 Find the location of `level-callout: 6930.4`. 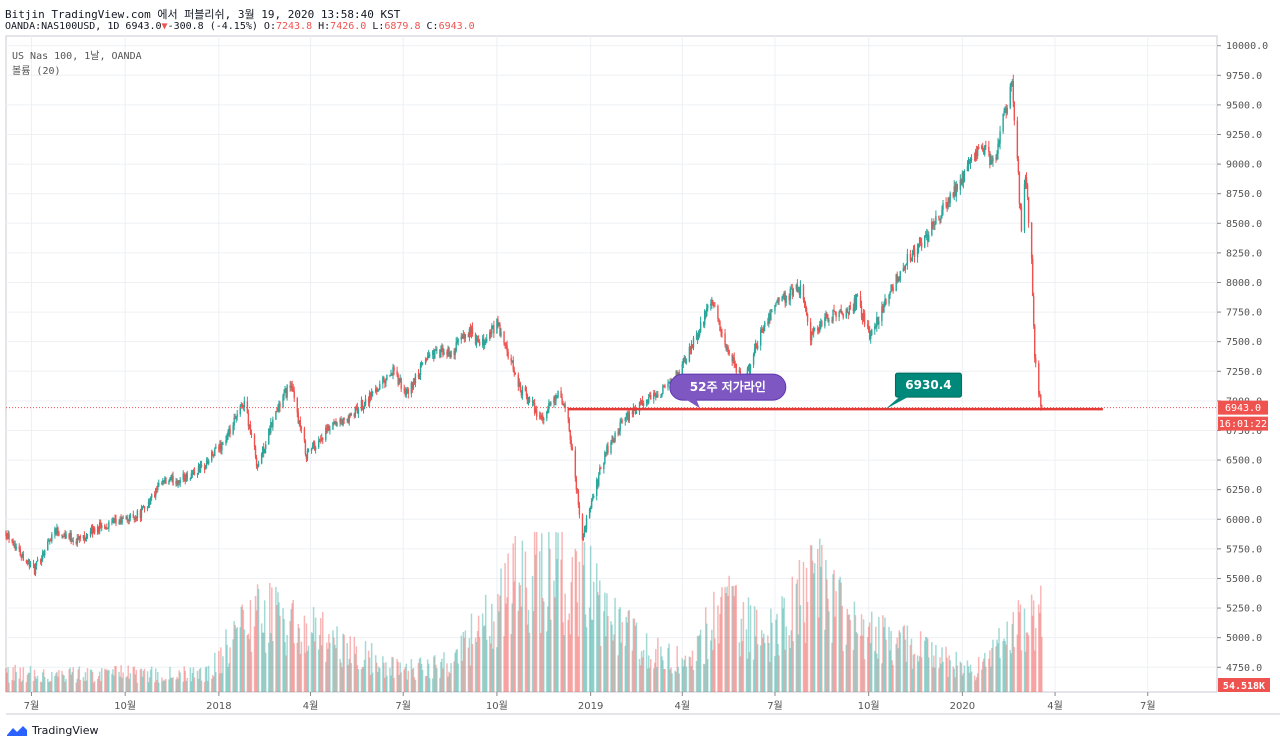

level-callout: 6930.4 is located at coordinates (923, 391).